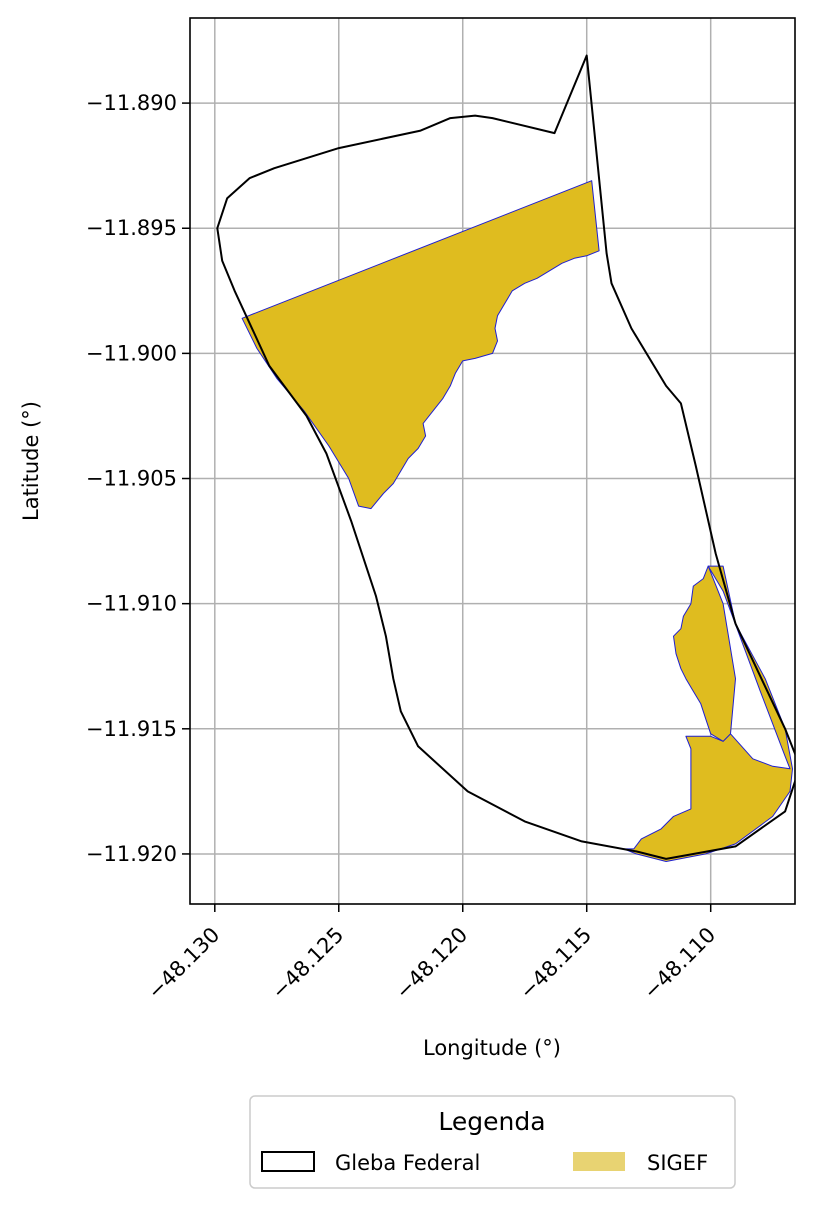 The image size is (814, 1207). Describe the element at coordinates (131, 479) in the screenshot. I see `y-tick-label: −11.905` at that location.